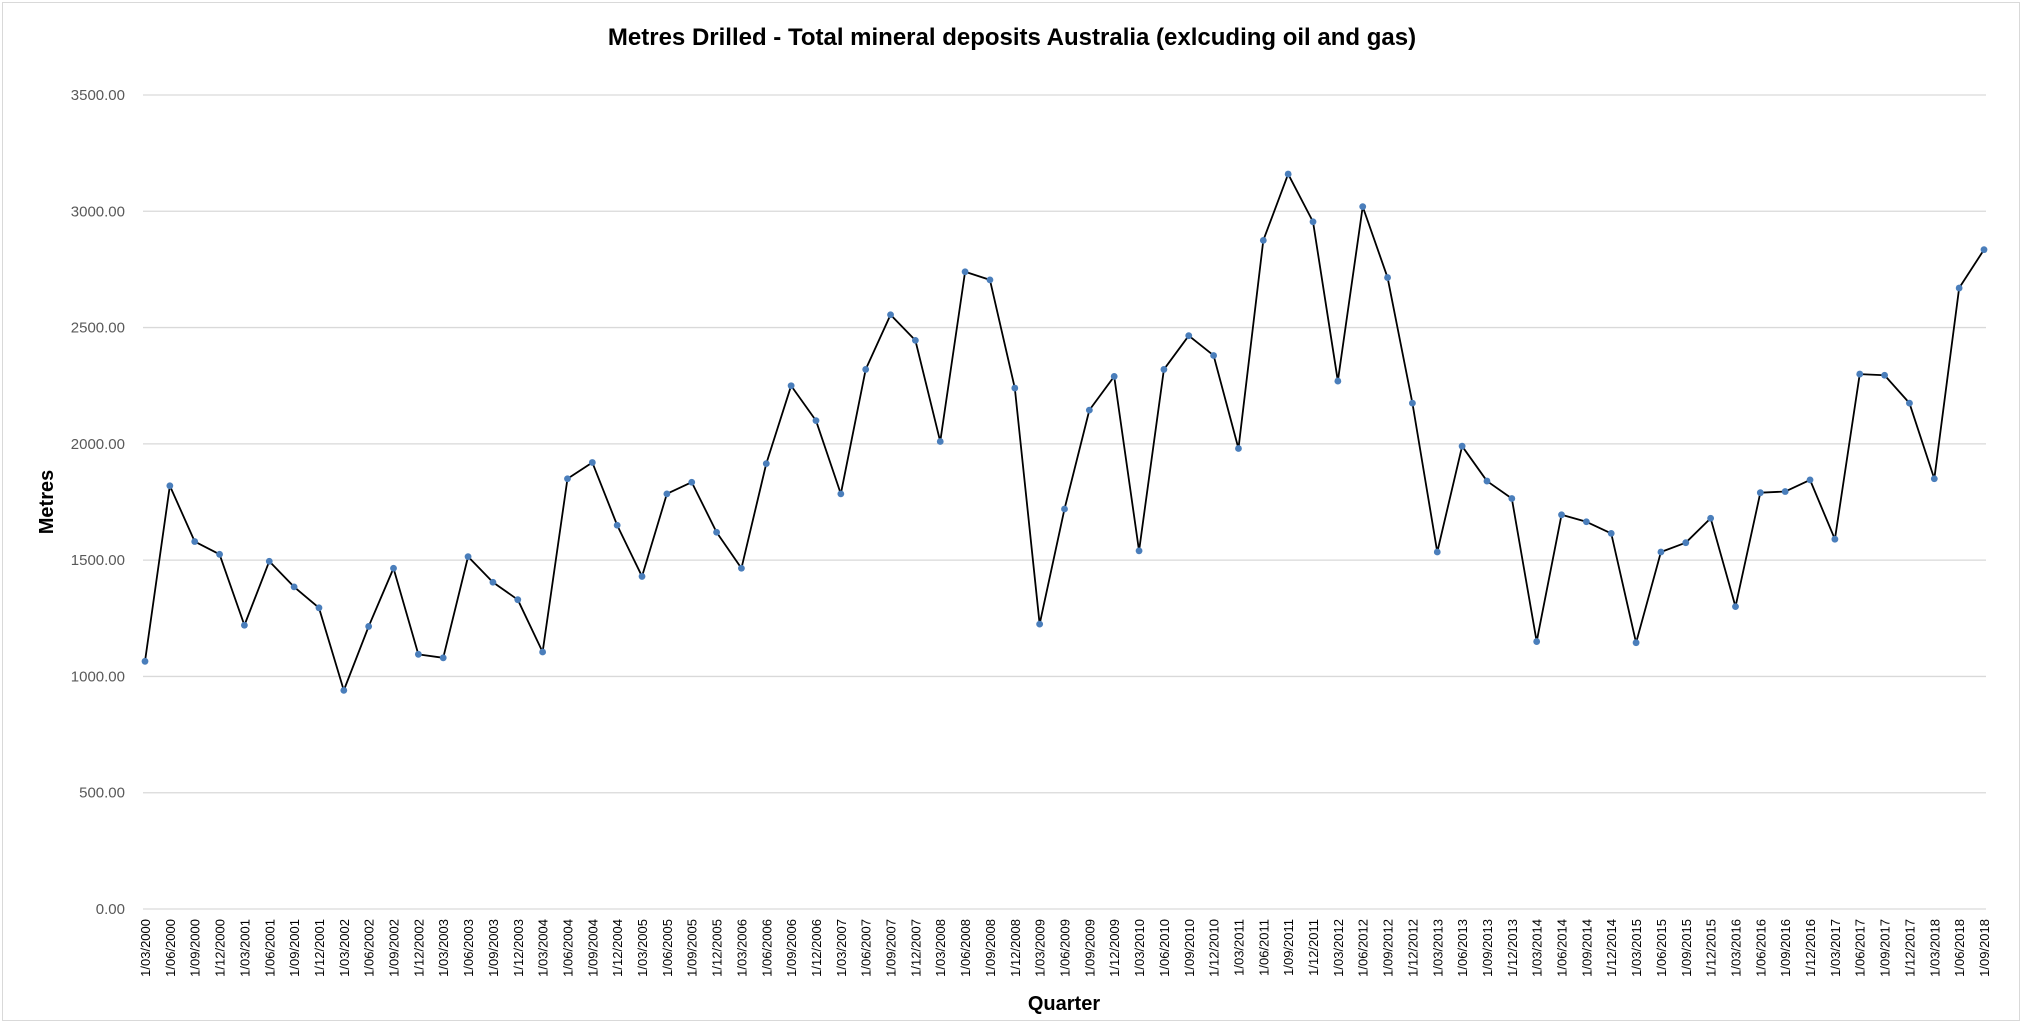  I want to click on x-tick-label: 1/06/2005, so click(667, 948).